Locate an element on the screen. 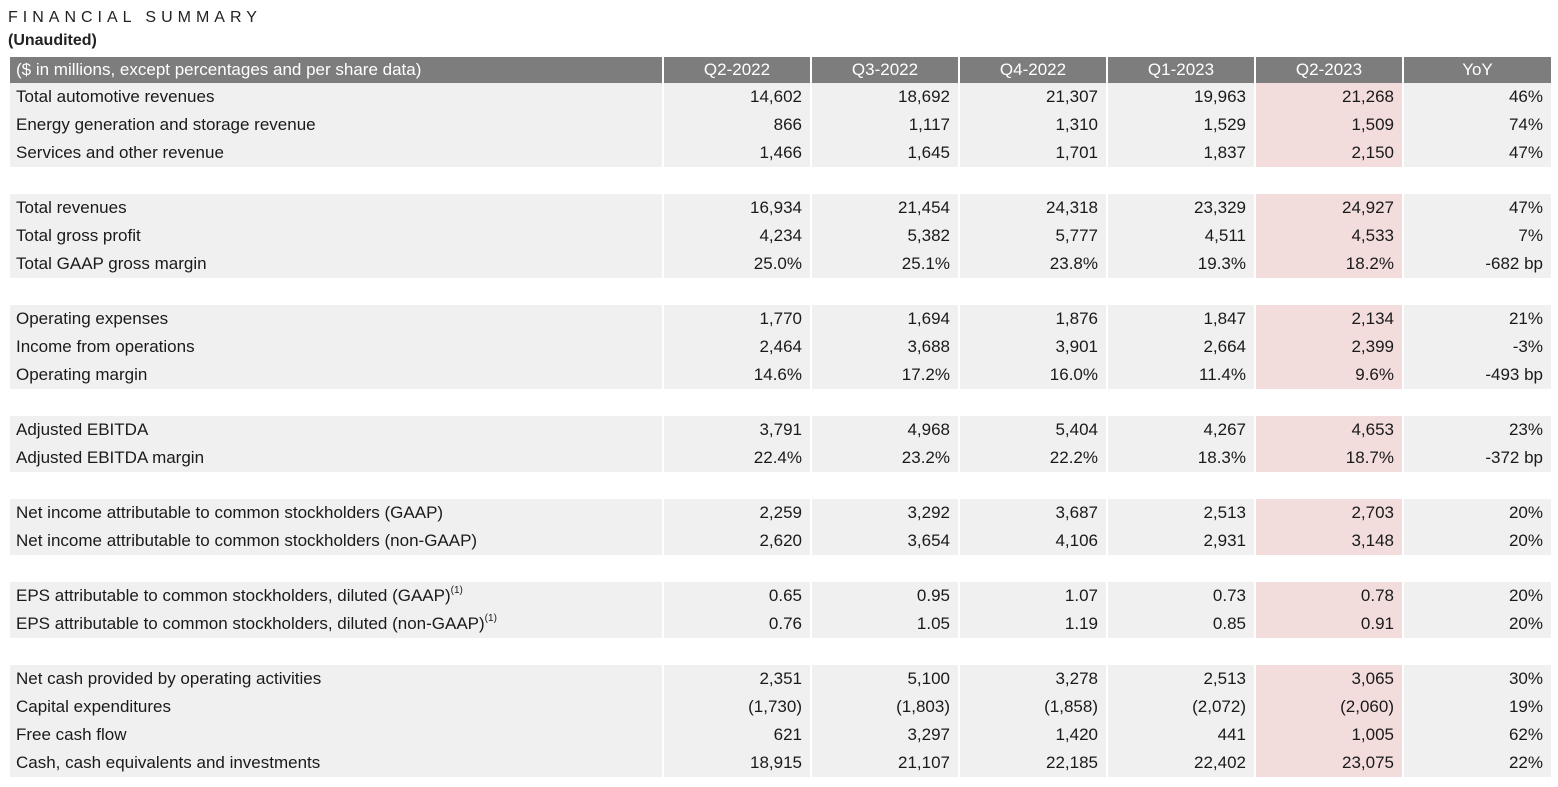 This screenshot has width=1558, height=787. row-label-text: Adjusted EBITDA margin is located at coordinates (110, 457).